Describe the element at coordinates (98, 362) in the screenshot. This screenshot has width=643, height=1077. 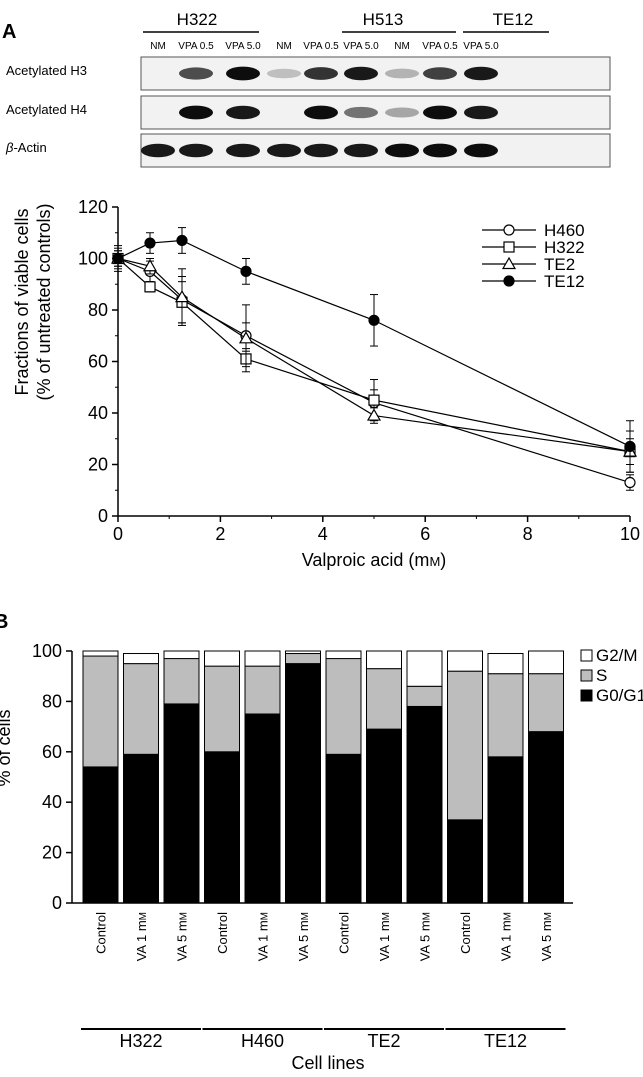
I see `line-chart-ytick-label: 60` at that location.